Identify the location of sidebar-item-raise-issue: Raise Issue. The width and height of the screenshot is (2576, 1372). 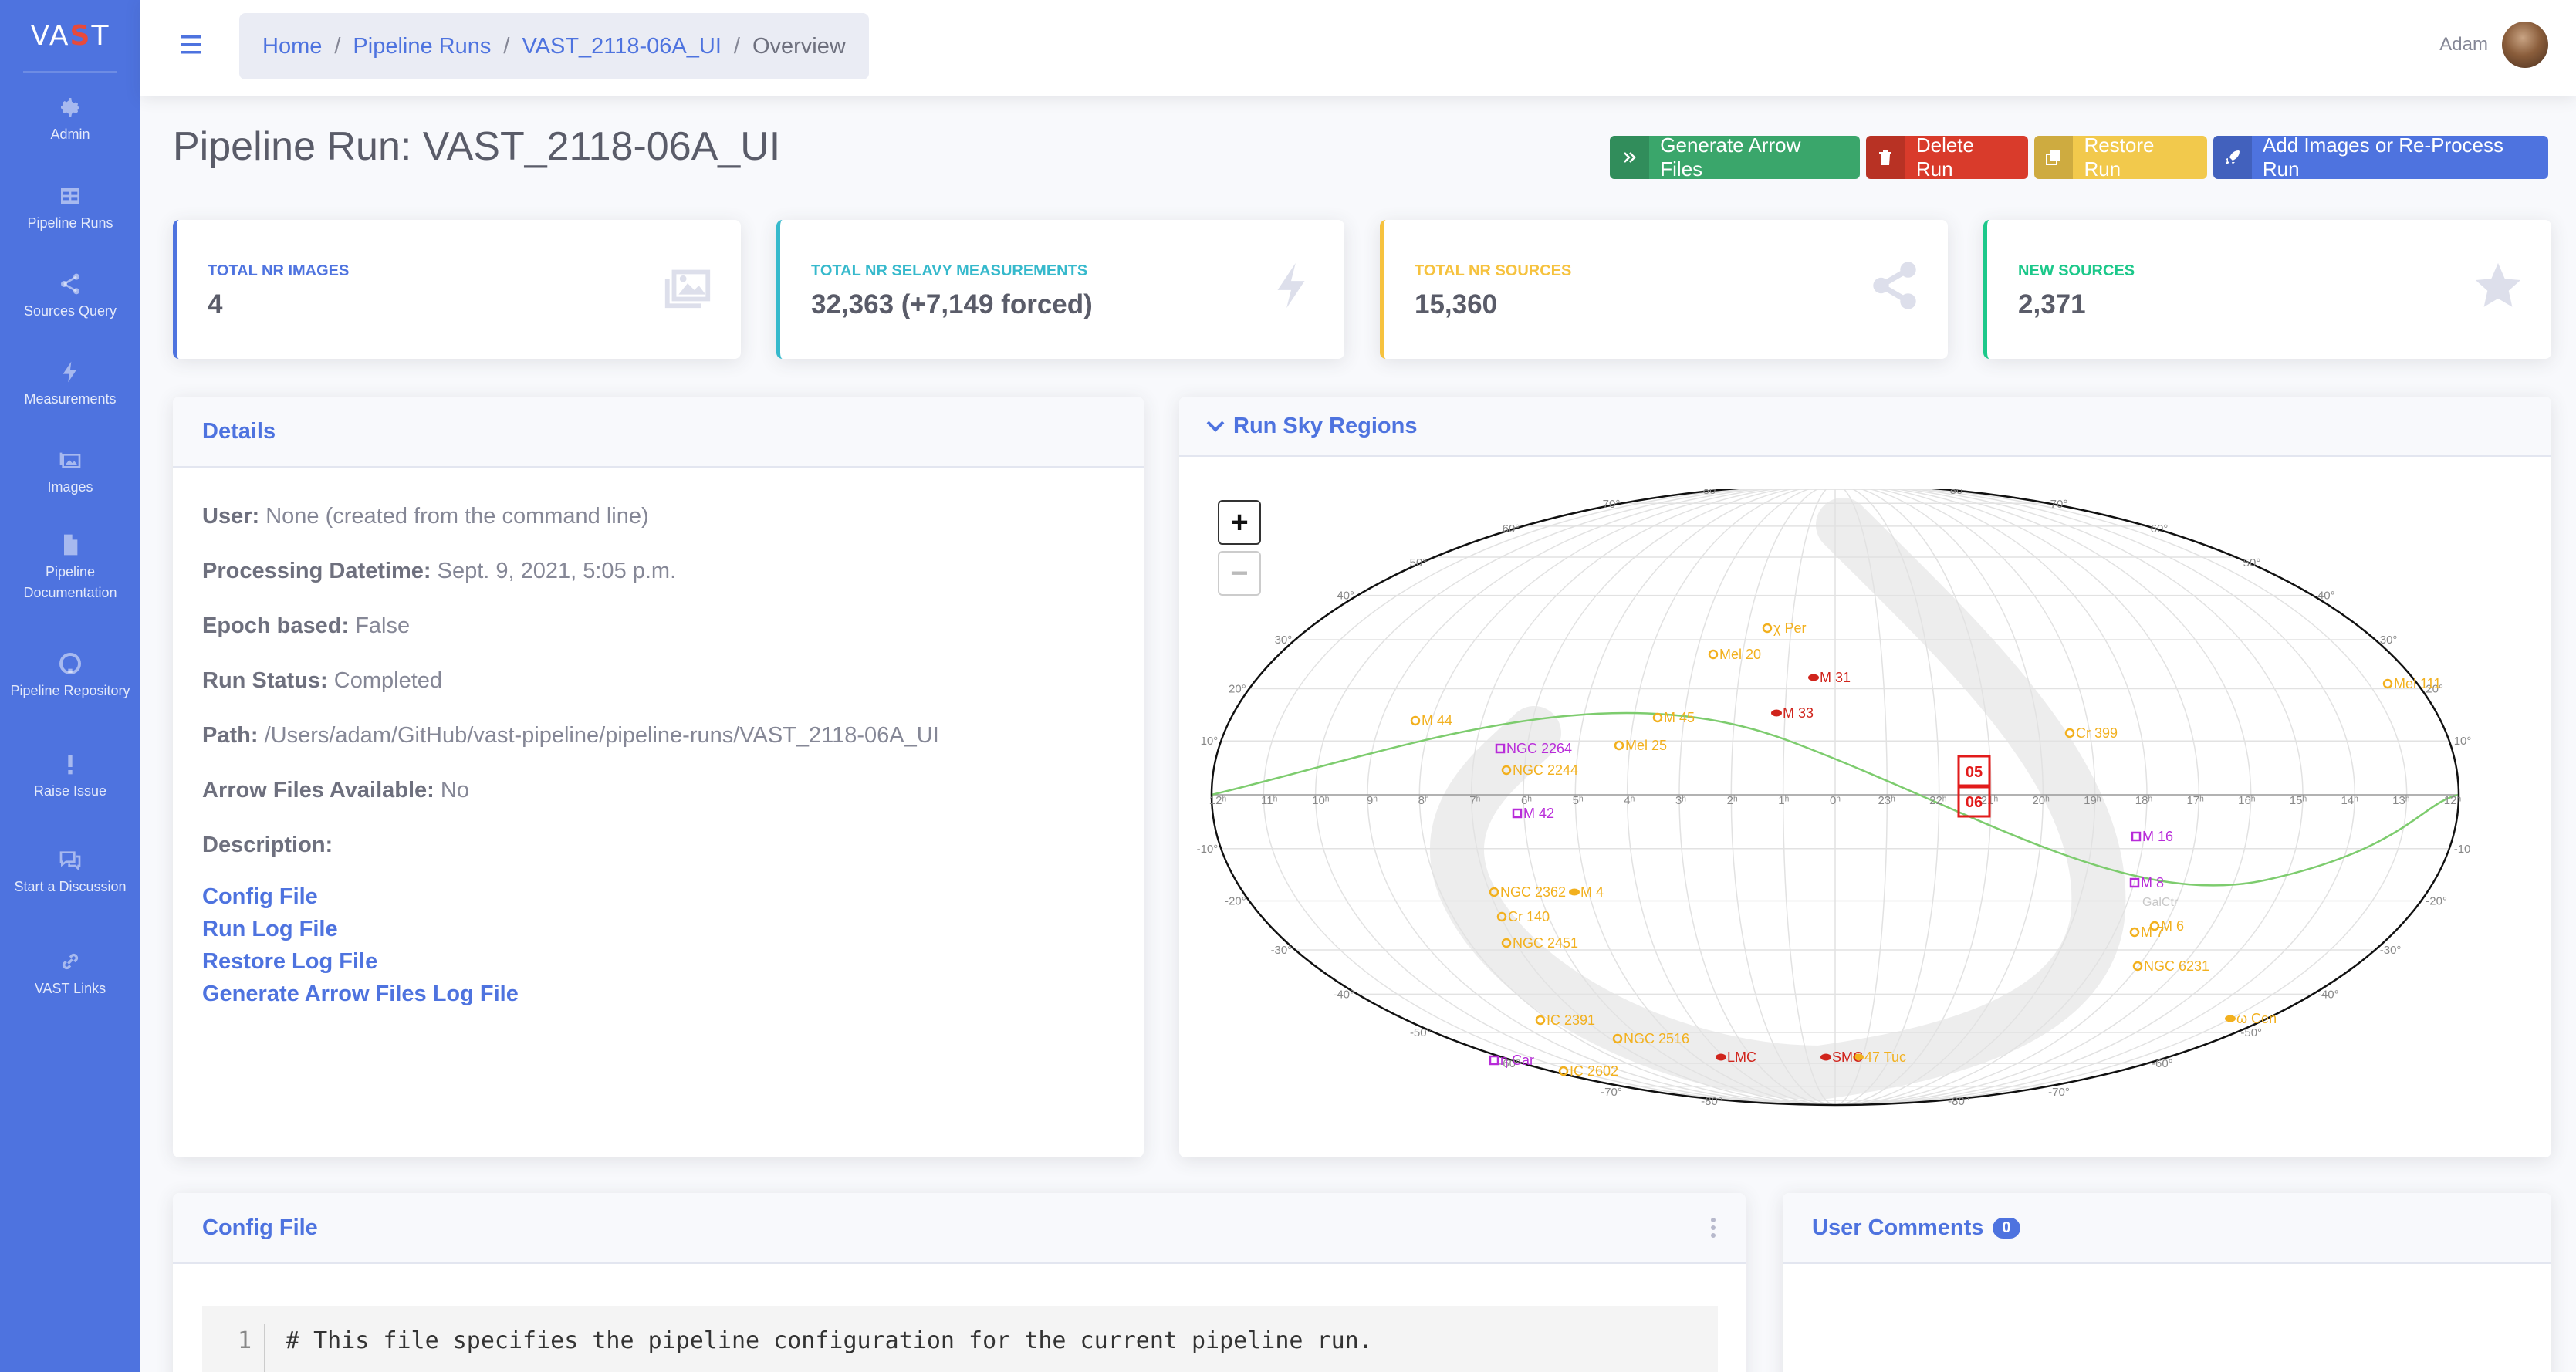
(70, 776).